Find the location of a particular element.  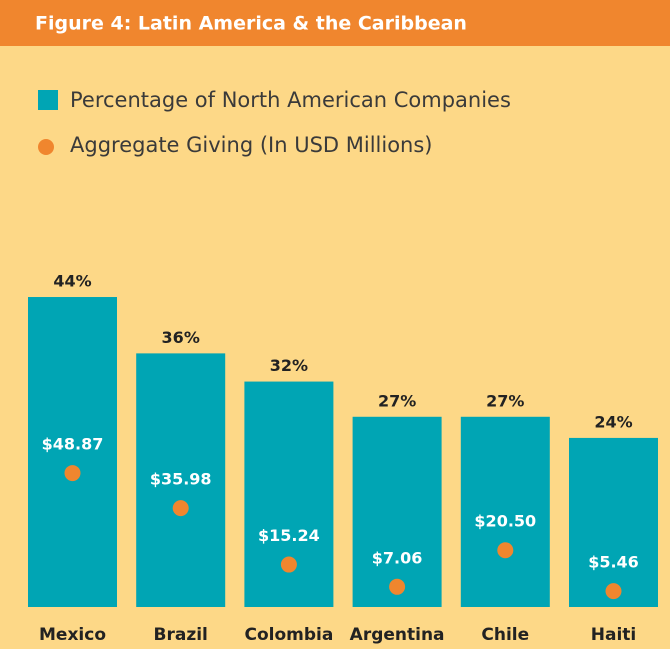

dot-value-label: $48.87 is located at coordinates (73, 444).